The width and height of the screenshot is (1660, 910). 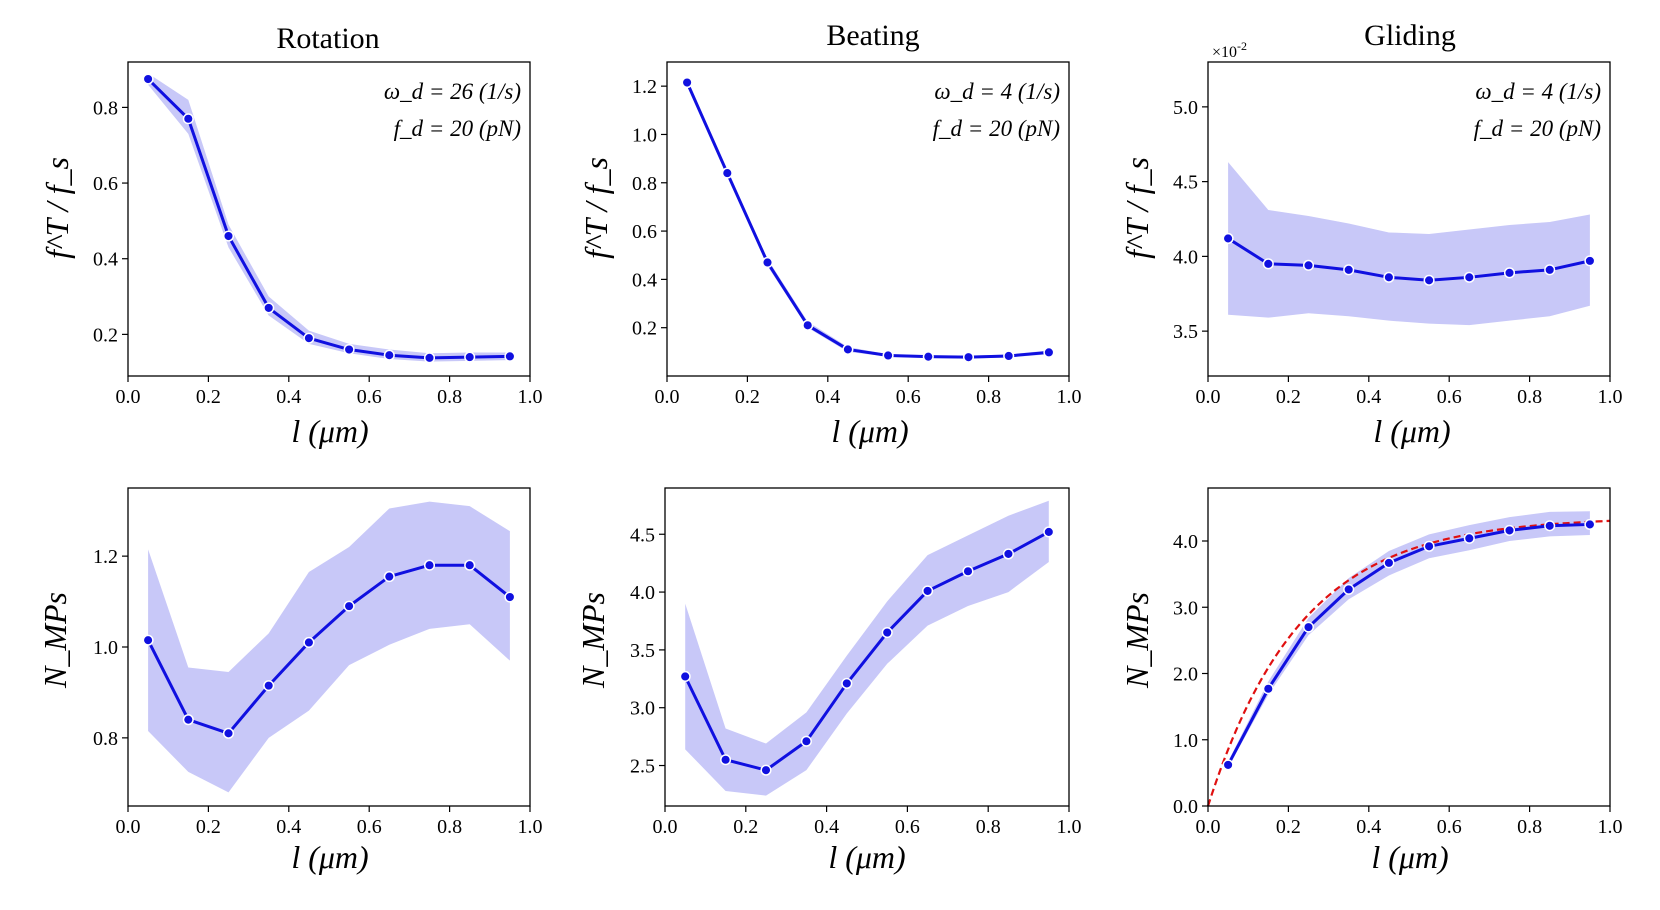 I want to click on panel-title: Rotation, so click(x=327, y=38).